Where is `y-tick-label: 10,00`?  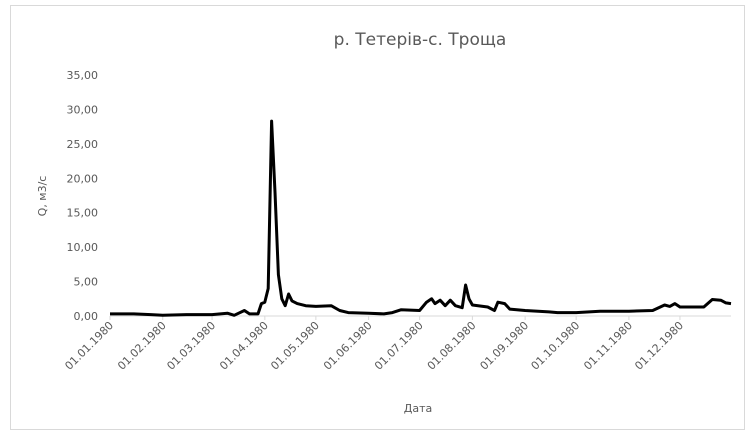 y-tick-label: 10,00 is located at coordinates (83, 247).